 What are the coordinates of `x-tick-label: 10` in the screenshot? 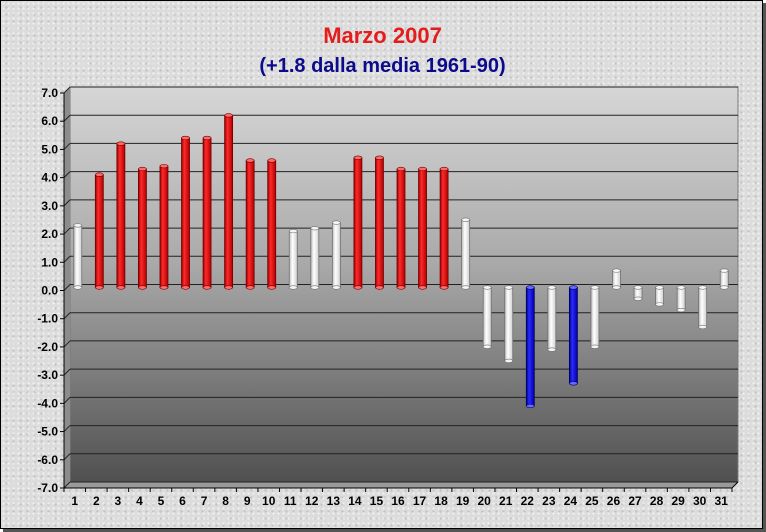 It's located at (269, 501).